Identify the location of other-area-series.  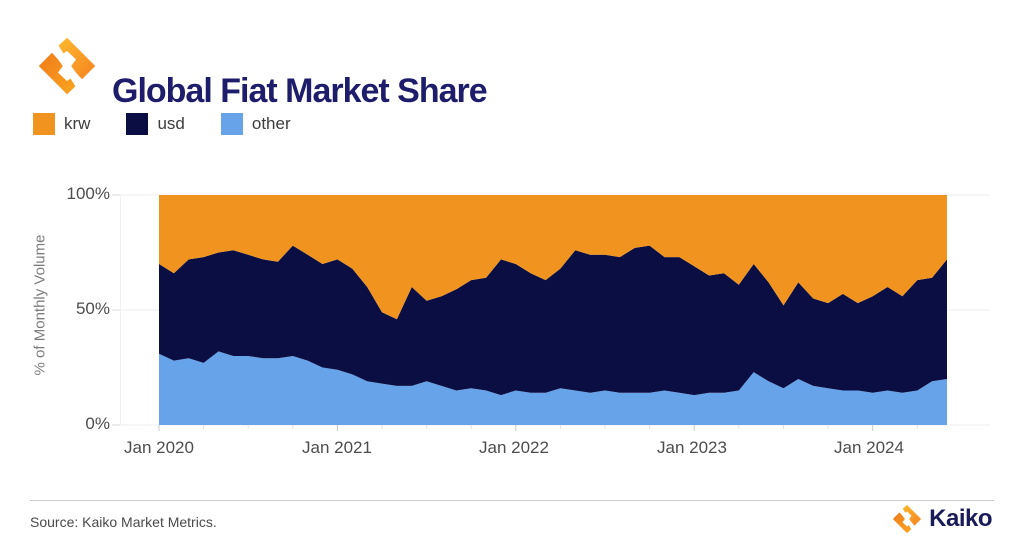
(553, 388).